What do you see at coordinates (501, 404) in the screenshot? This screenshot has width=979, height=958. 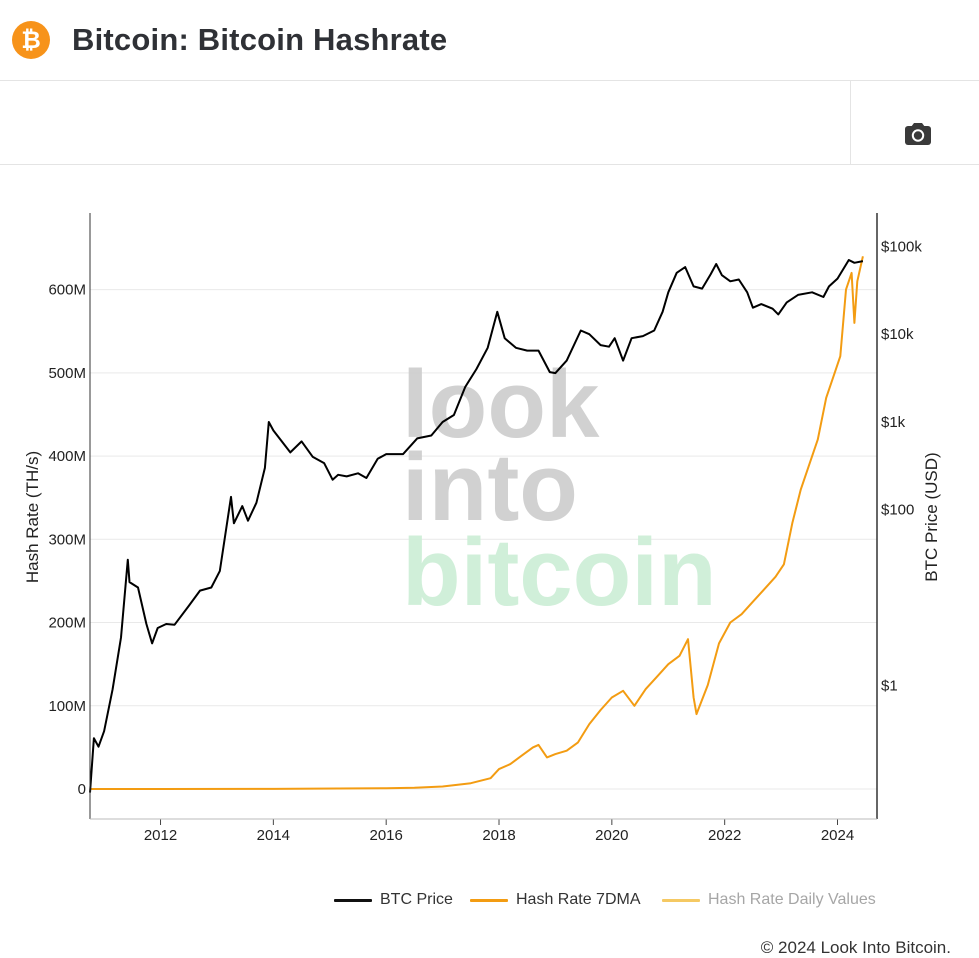 I see `watermark-look: look` at bounding box center [501, 404].